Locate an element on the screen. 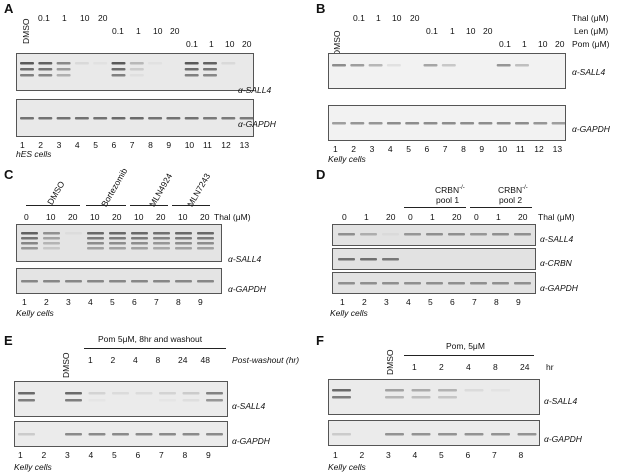 This screenshot has width=617, height=473. antibody-label-d-crbn: α-CRBN is located at coordinates (556, 263).